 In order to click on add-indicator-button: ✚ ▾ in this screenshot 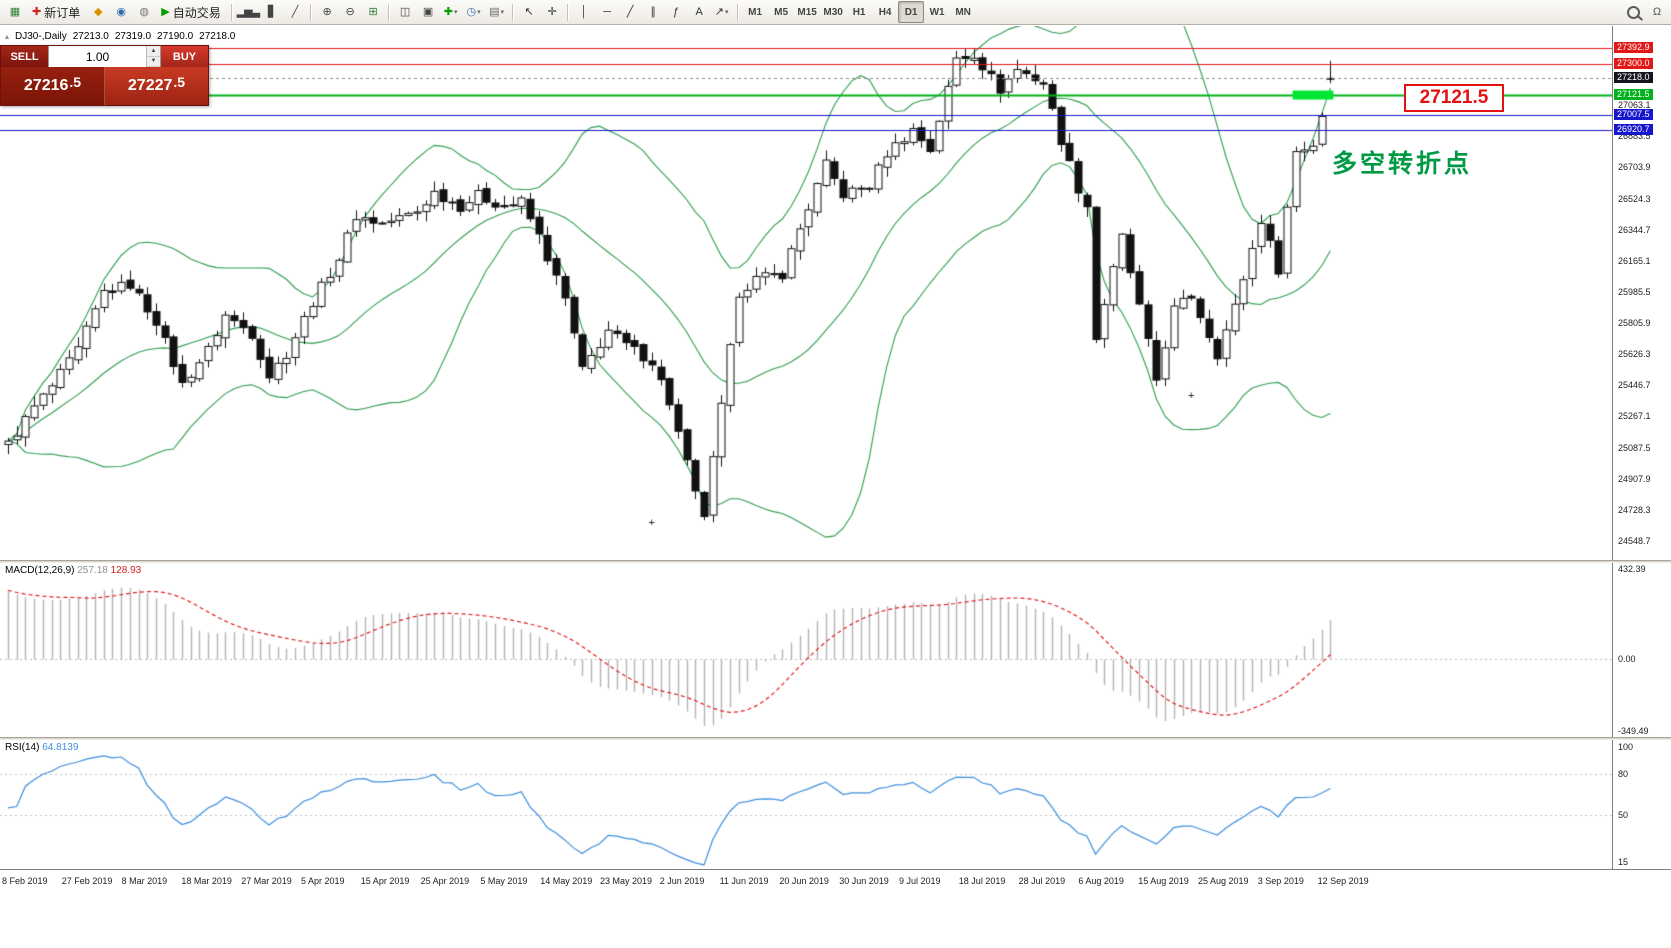, I will do `click(450, 12)`.